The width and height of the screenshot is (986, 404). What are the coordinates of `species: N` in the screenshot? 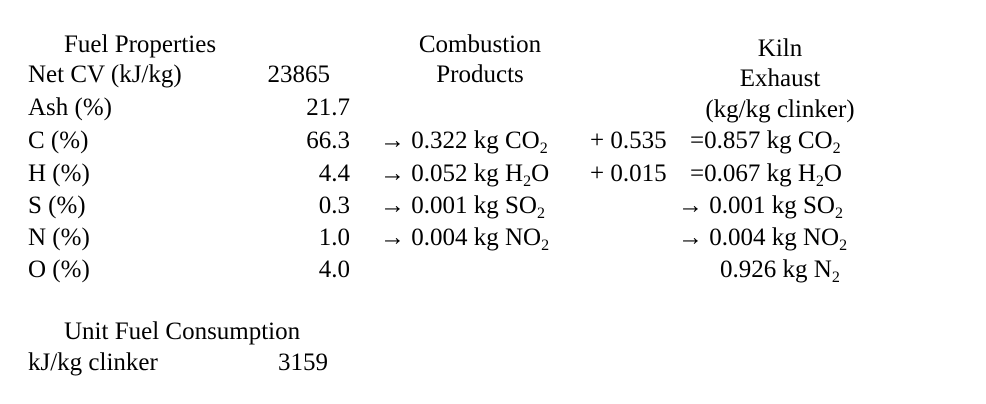 It's located at (822, 269).